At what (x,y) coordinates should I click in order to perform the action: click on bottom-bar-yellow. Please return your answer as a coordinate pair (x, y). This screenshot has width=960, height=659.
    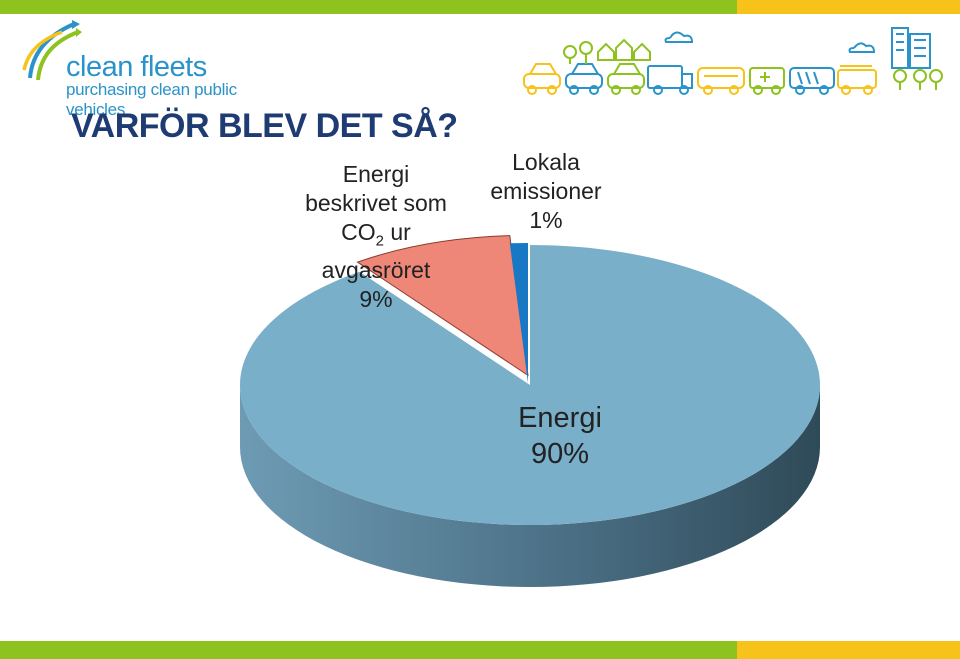
    Looking at the image, I should click on (848, 650).